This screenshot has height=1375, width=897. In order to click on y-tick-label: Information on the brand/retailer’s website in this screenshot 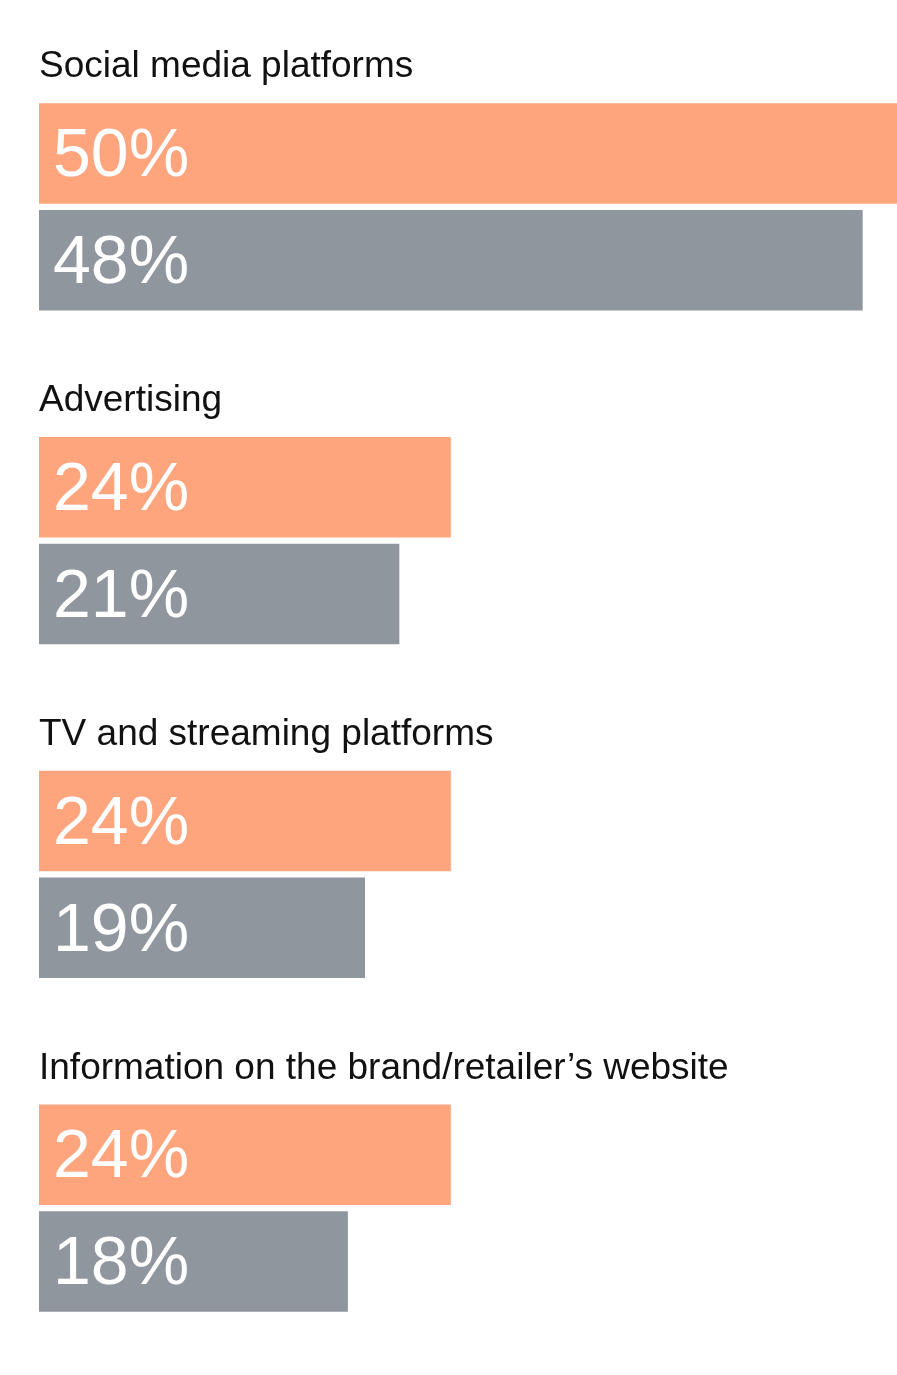, I will do `click(384, 1066)`.